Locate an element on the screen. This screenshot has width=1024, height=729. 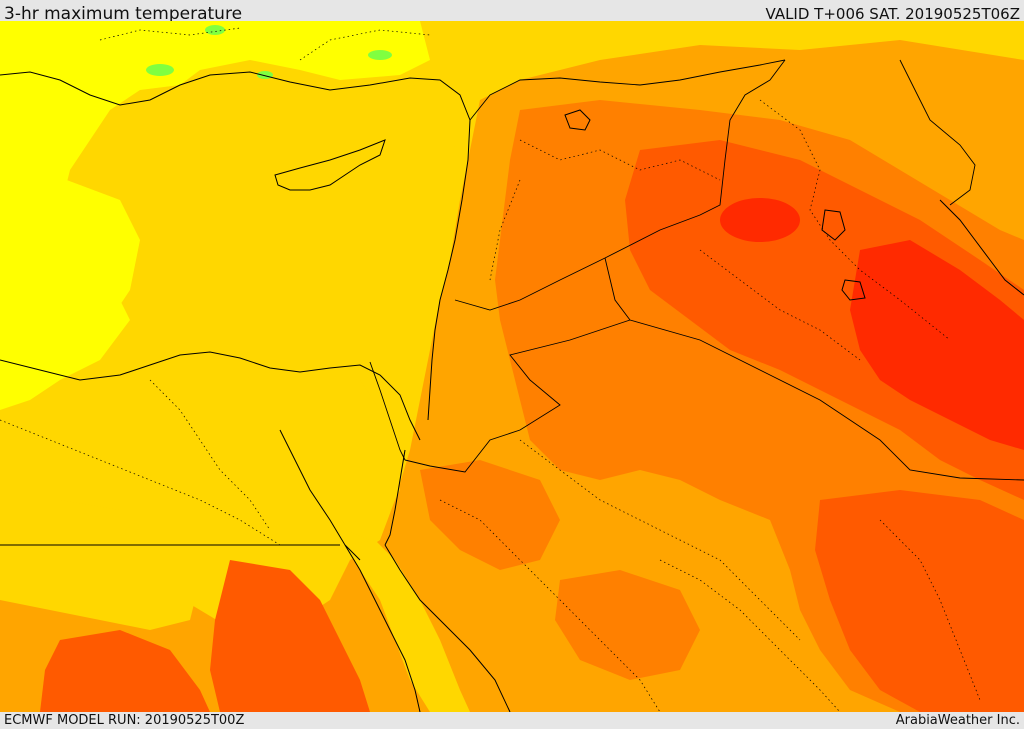
border-syria-iraq is located at coordinates (695, 159).